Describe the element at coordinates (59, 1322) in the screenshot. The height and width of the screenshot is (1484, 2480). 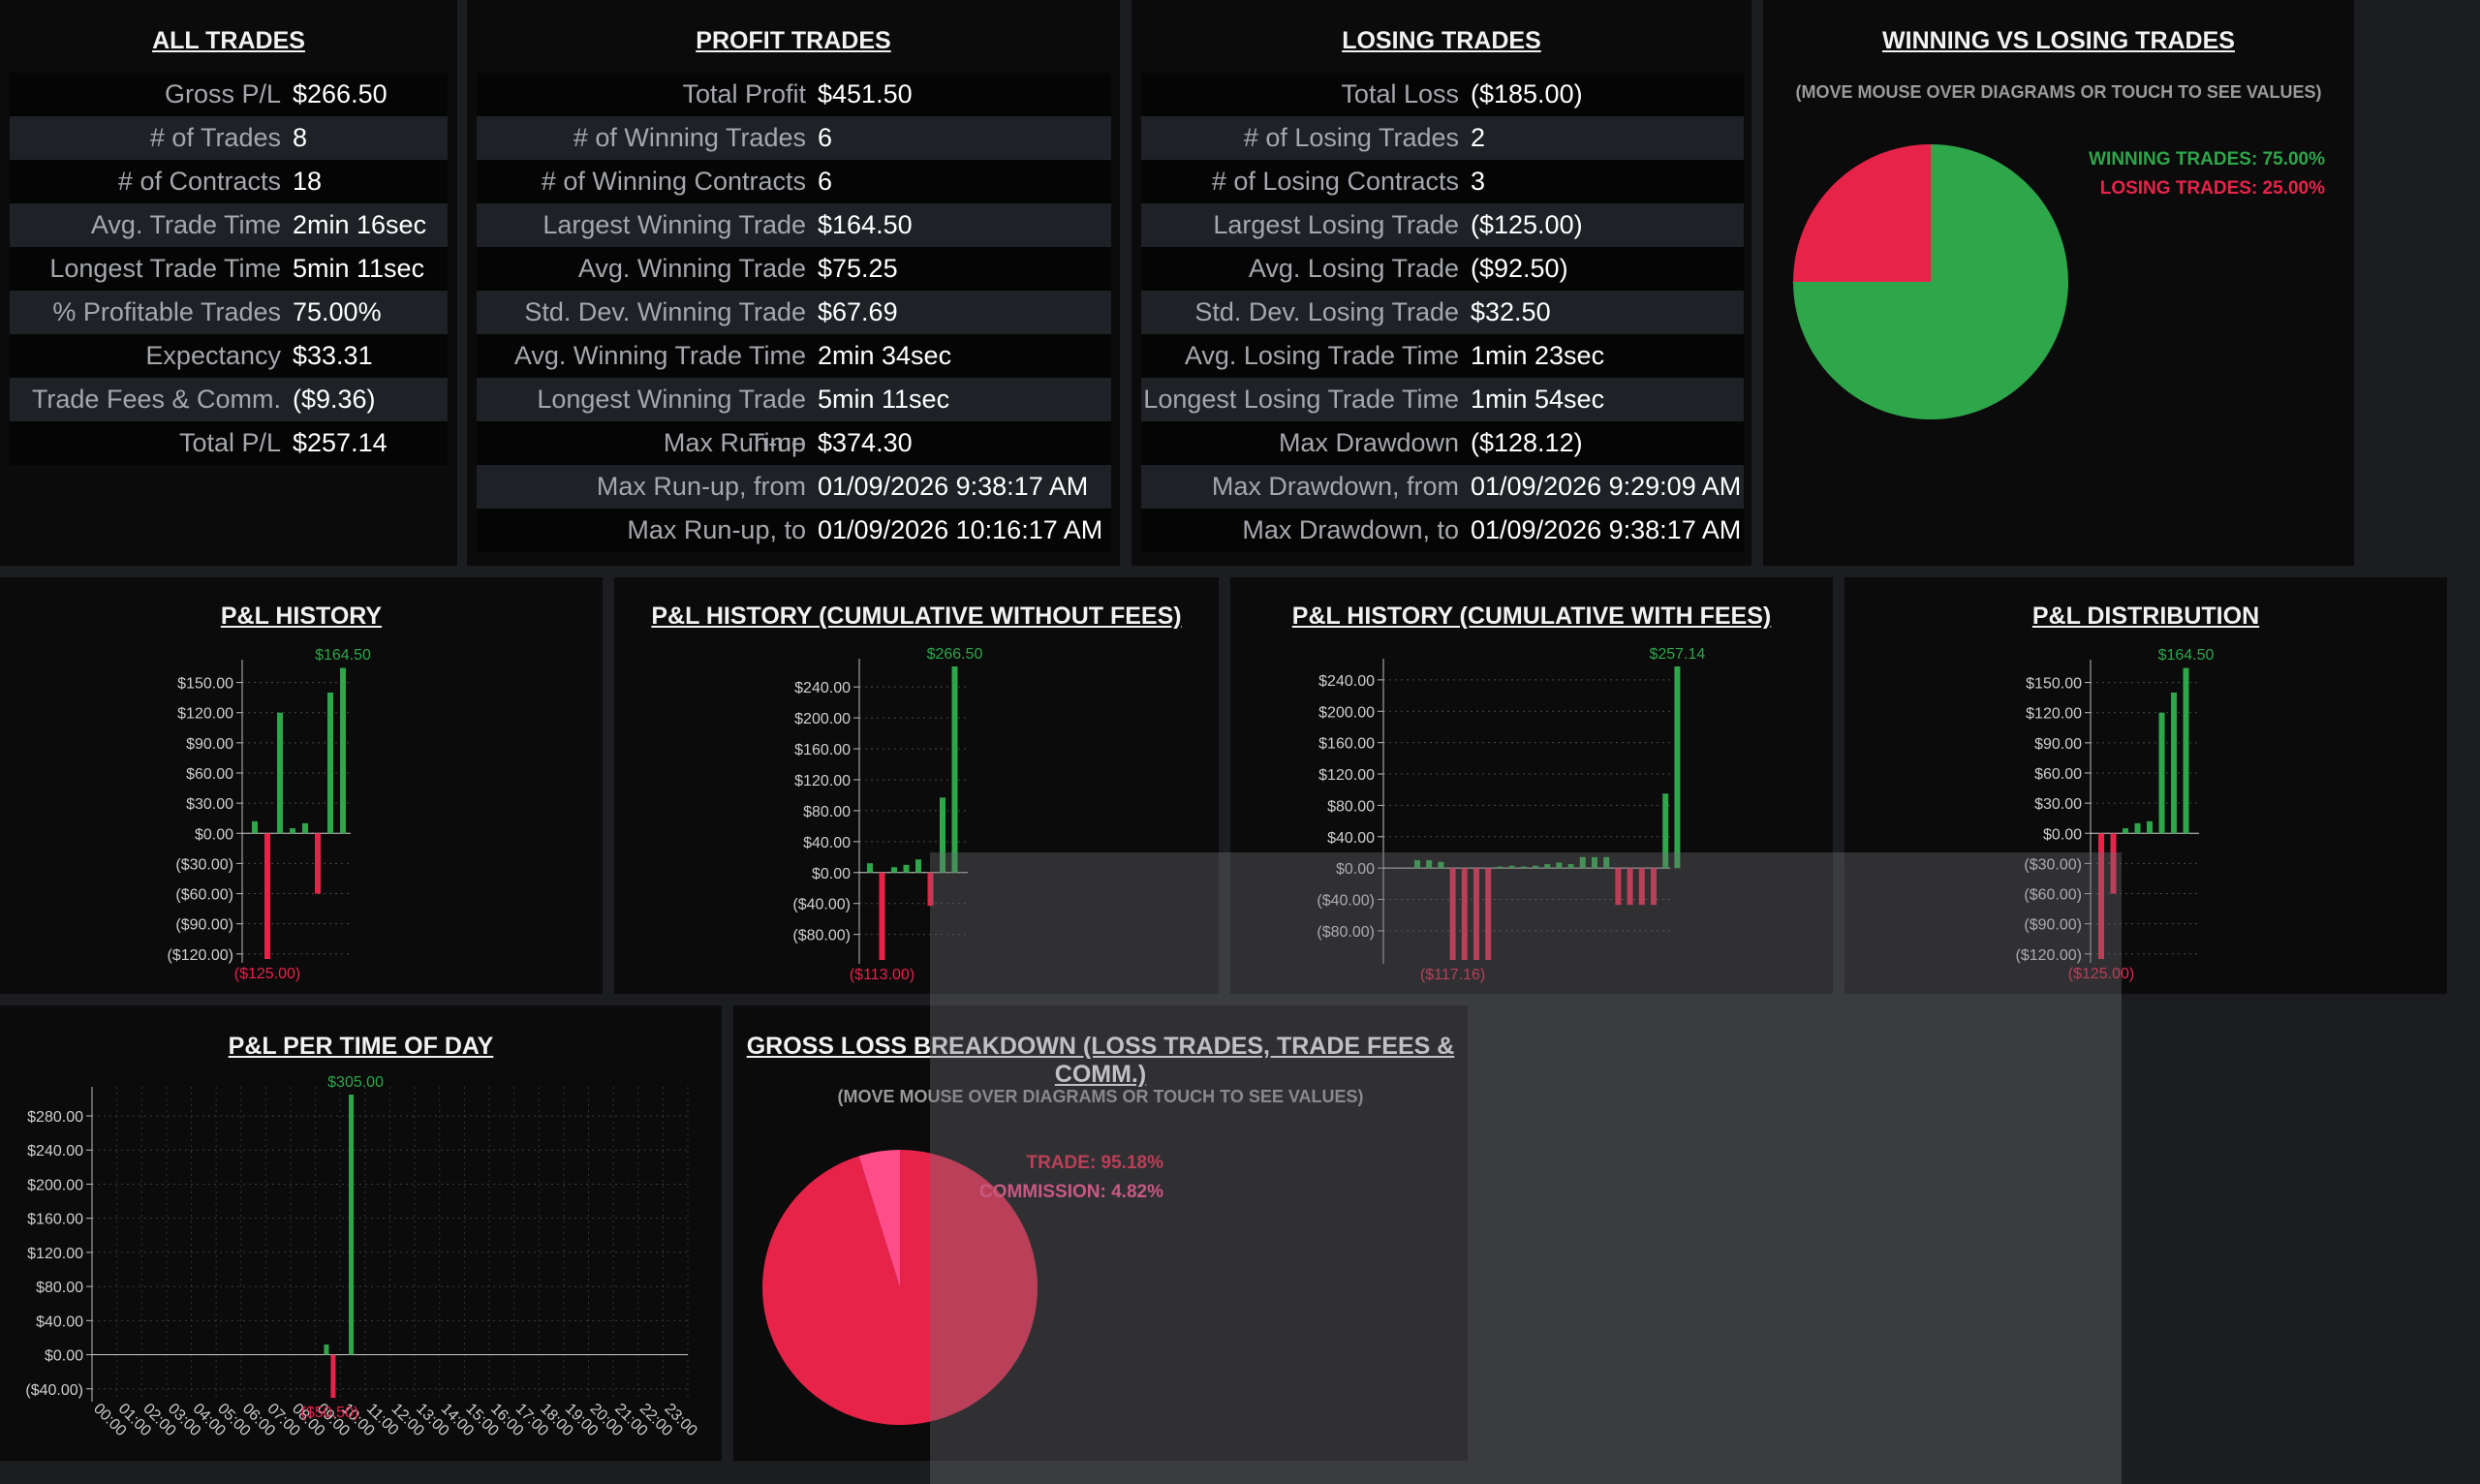
I see `y-tick-label: $40.00` at that location.